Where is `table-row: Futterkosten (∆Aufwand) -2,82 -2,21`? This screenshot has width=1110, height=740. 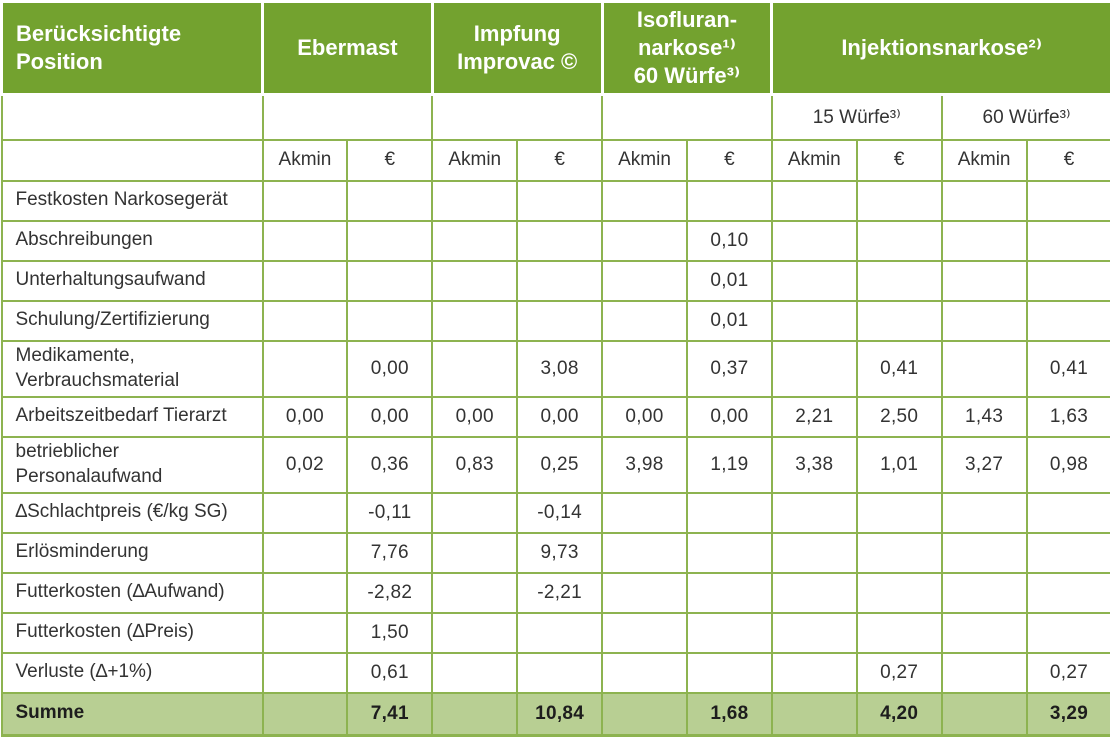 table-row: Futterkosten (∆Aufwand) -2,82 -2,21 is located at coordinates (555, 592).